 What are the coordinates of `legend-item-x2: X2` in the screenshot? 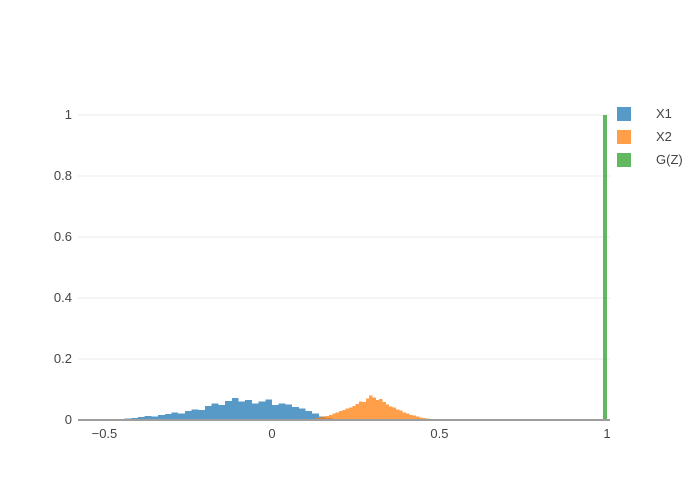 It's located at (650, 136).